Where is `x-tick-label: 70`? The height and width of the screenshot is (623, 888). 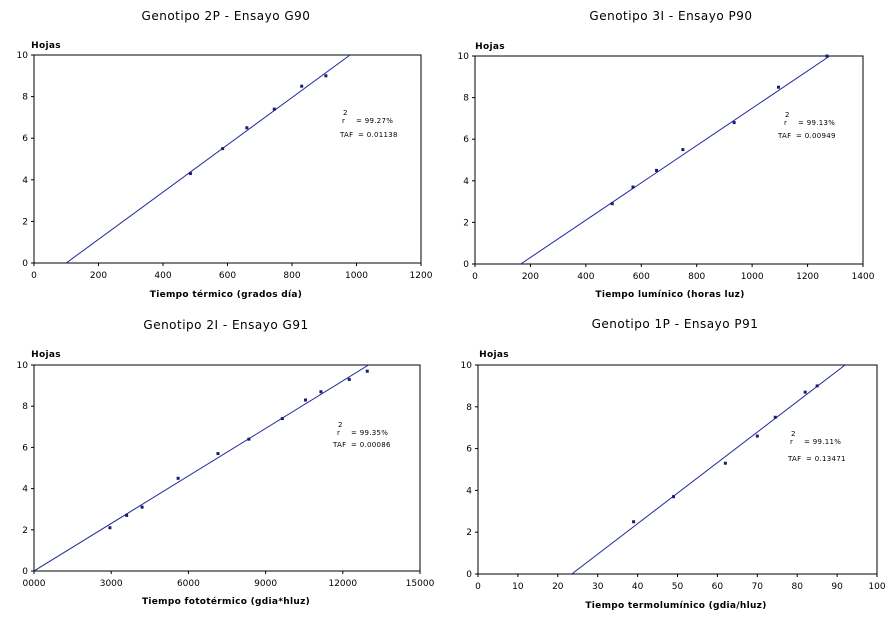
x-tick-label: 70 is located at coordinates (758, 587).